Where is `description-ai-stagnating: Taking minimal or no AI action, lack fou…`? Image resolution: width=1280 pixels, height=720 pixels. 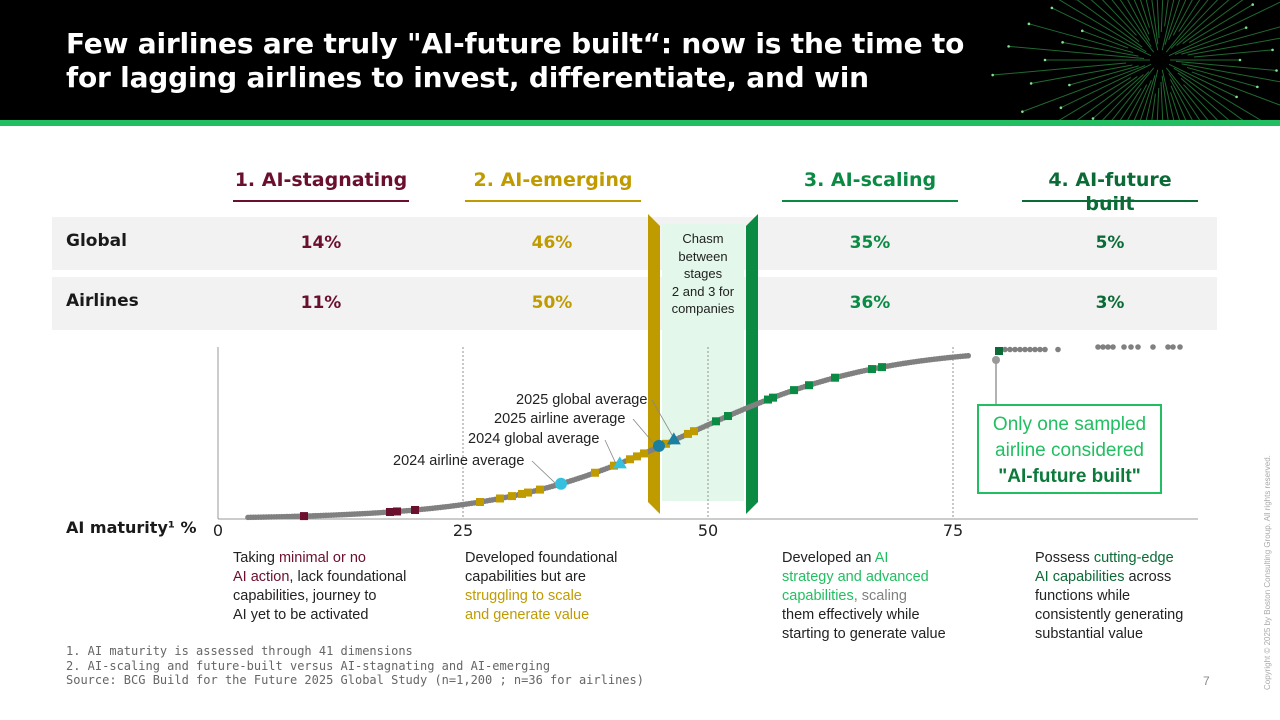
description-ai-stagnating: Taking minimal or no AI action, lack fou… is located at coordinates (320, 586).